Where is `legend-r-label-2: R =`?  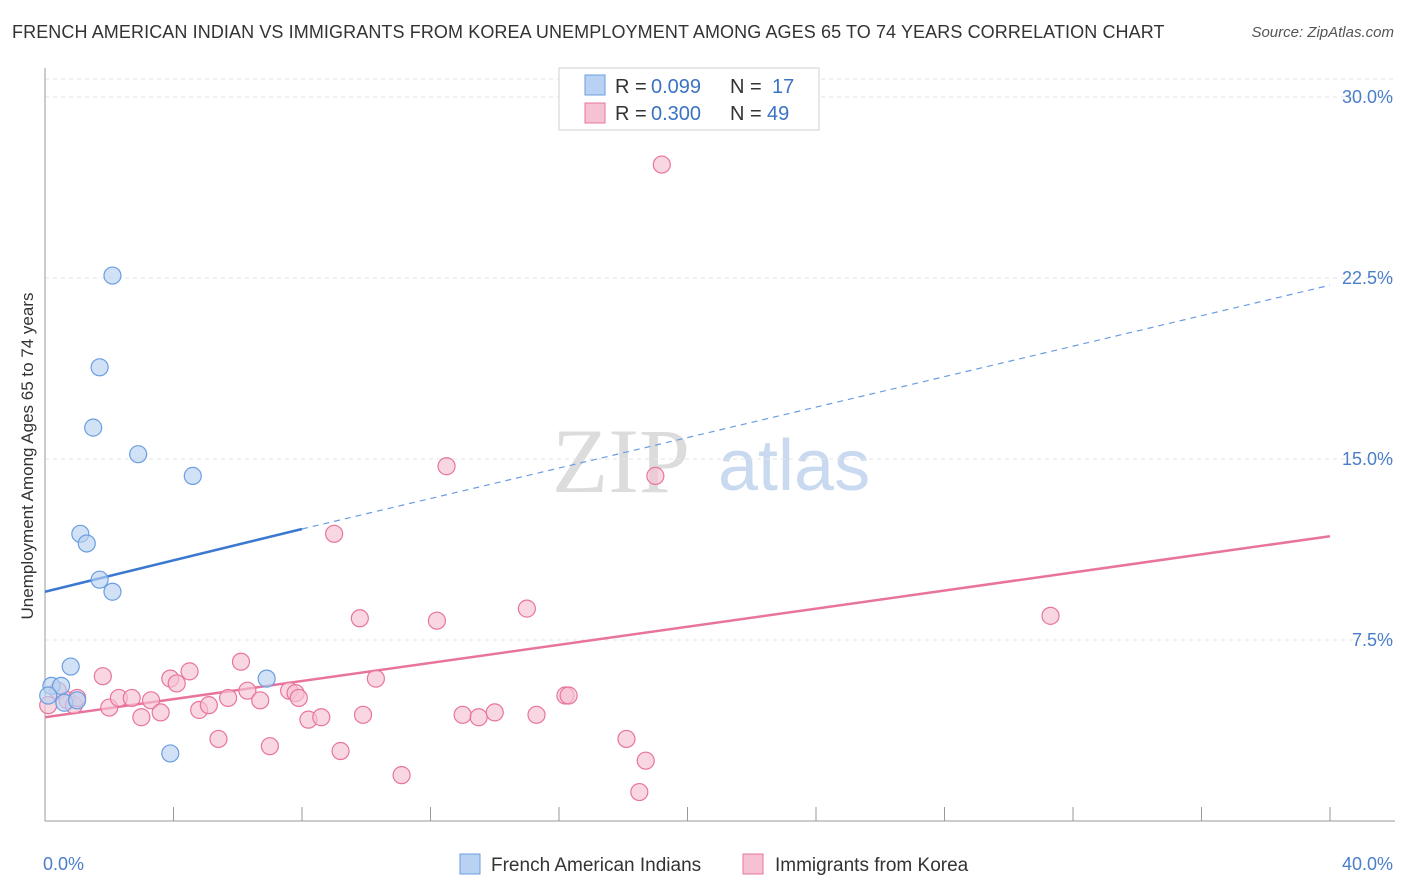 legend-r-label-2: R = is located at coordinates (631, 114).